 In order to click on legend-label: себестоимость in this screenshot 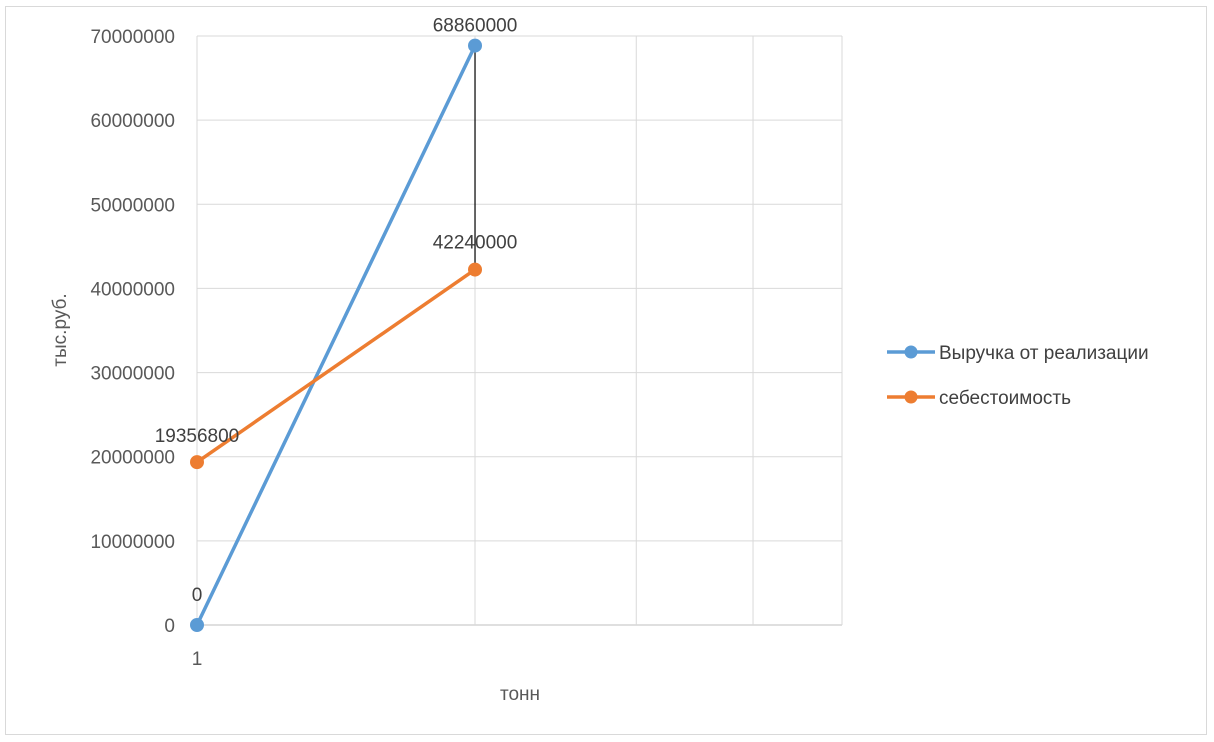, I will do `click(1005, 398)`.